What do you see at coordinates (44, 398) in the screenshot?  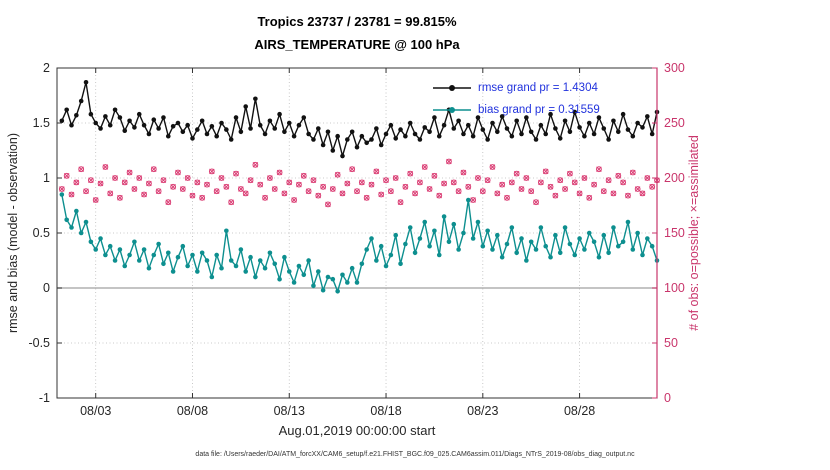 I see `y-left-tick-label: -1` at bounding box center [44, 398].